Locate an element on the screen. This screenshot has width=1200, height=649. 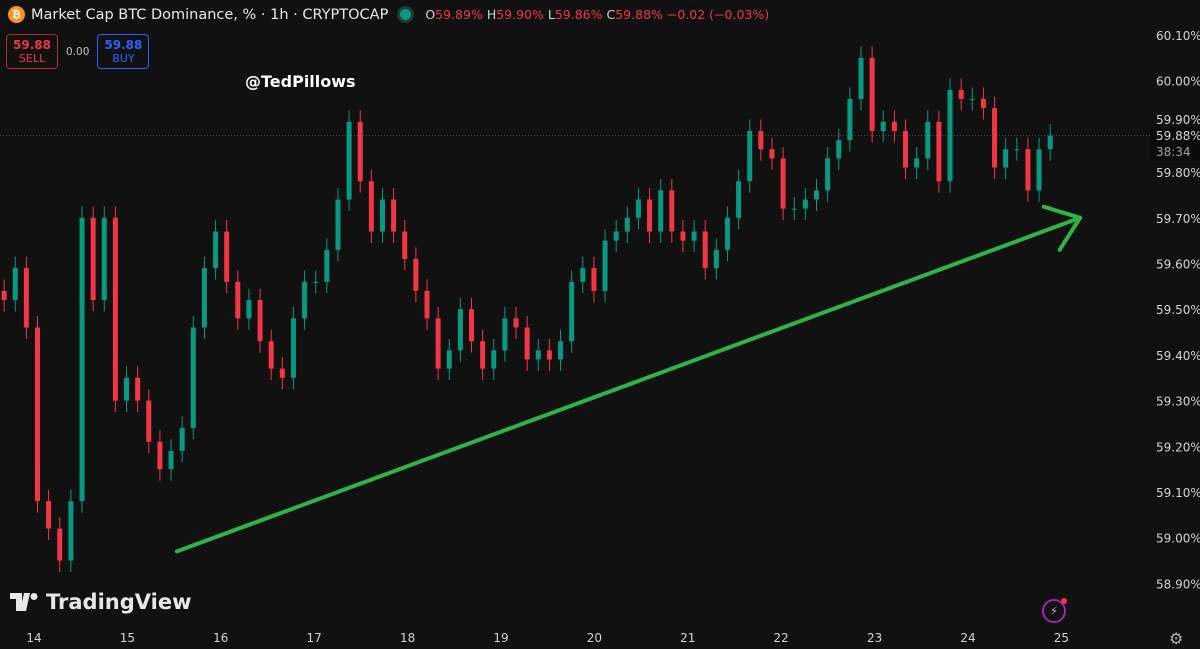
x-tick-label: 15 is located at coordinates (127, 638).